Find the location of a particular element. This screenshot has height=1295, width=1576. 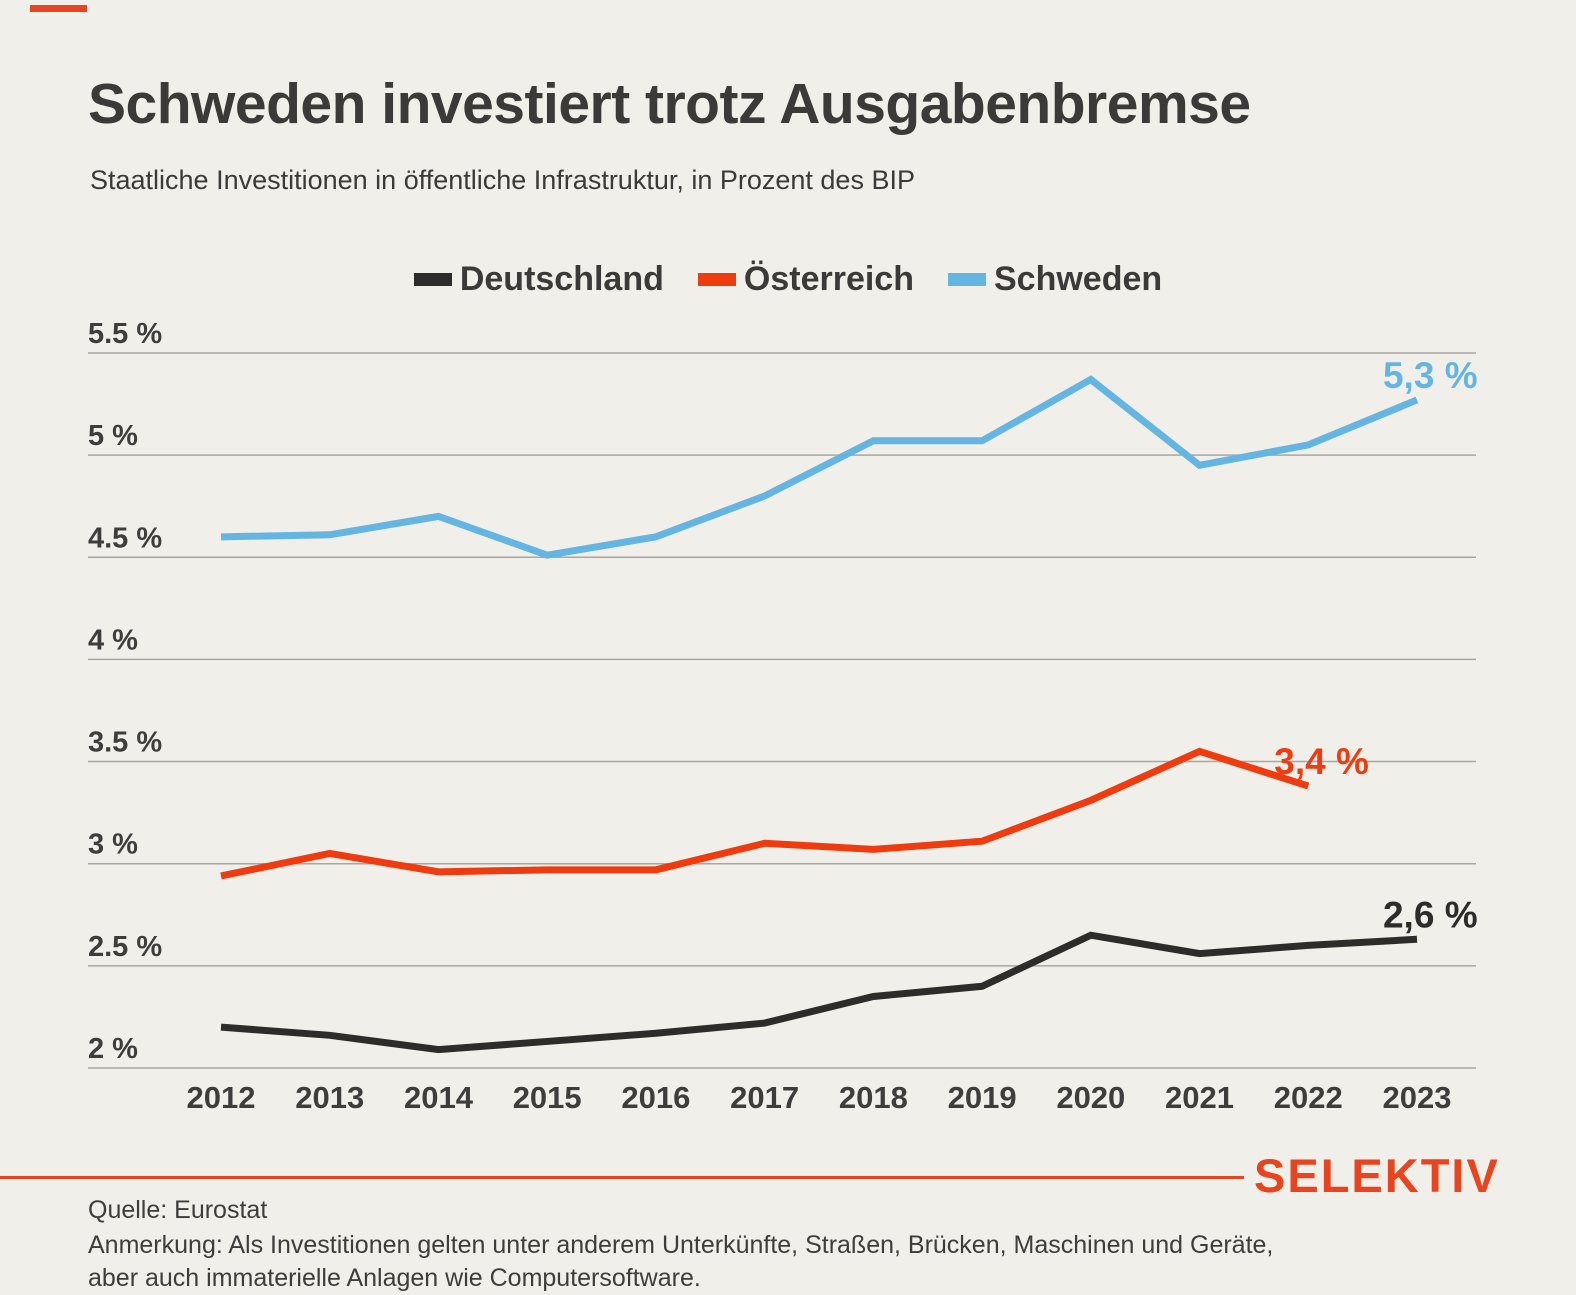

y-axis-tick-label: 2 % is located at coordinates (113, 1049).